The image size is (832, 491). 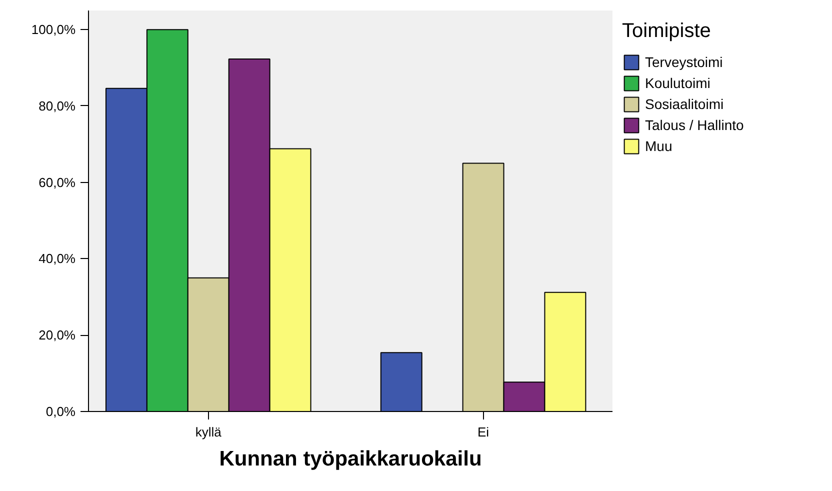 What do you see at coordinates (57, 106) in the screenshot?
I see `y-tick-label: 80,0%` at bounding box center [57, 106].